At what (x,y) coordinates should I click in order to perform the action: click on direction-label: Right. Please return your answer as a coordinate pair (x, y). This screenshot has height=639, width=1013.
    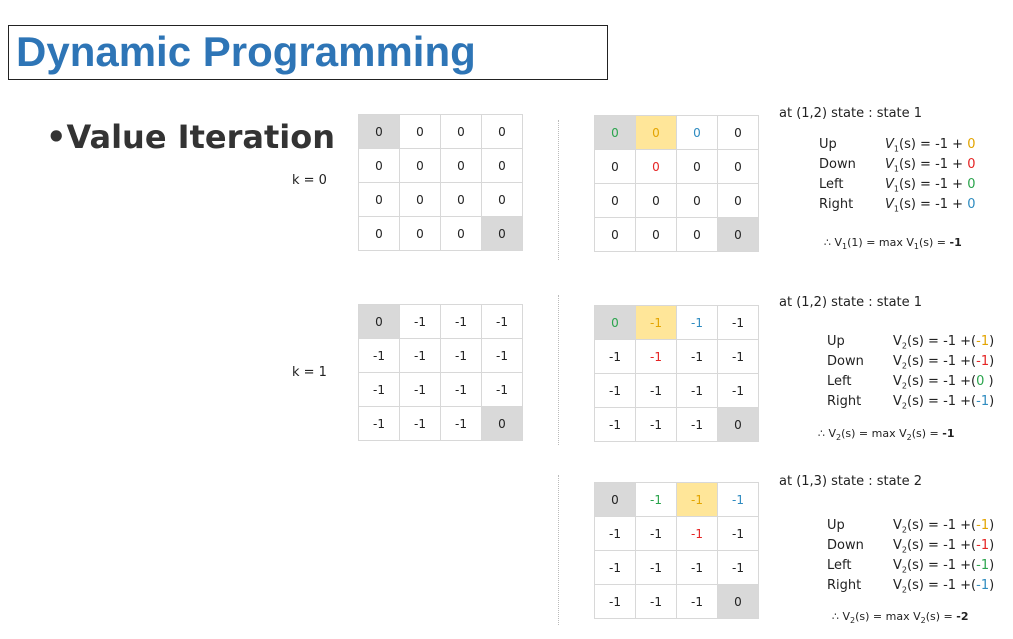
    Looking at the image, I should click on (844, 401).